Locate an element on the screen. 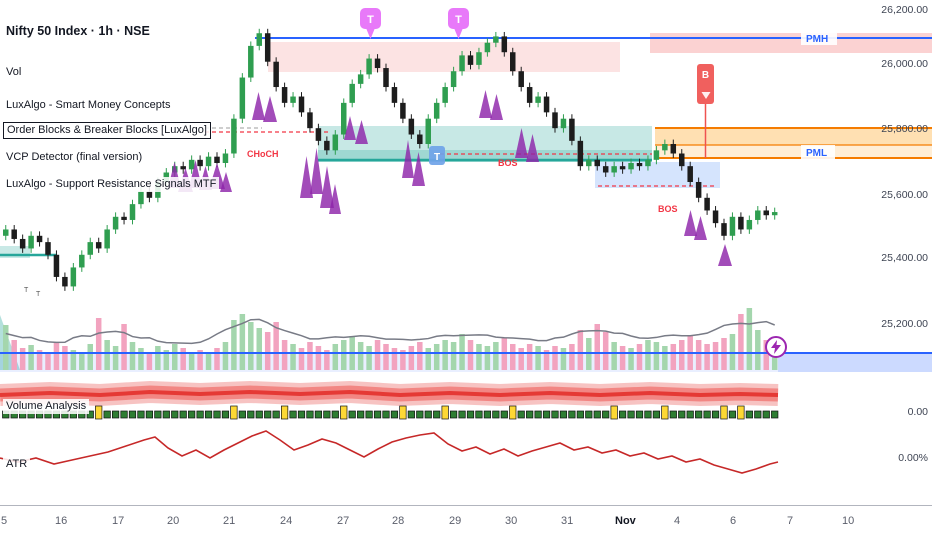 The image size is (932, 550). signal-pin-text: T is located at coordinates (370, 20).